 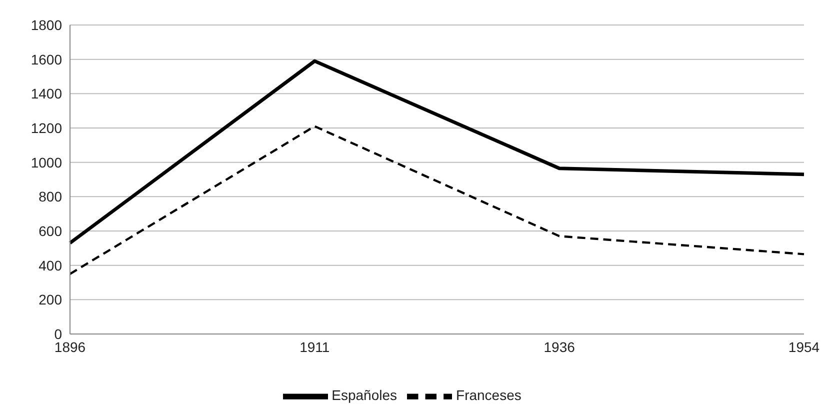 What do you see at coordinates (365, 395) in the screenshot?
I see `legend-label: Españoles` at bounding box center [365, 395].